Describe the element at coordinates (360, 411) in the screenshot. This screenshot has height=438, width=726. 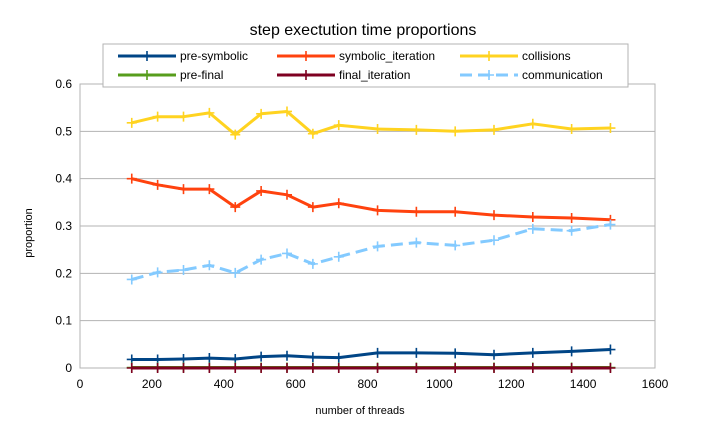
I see `x-axis-title: number of threads` at that location.